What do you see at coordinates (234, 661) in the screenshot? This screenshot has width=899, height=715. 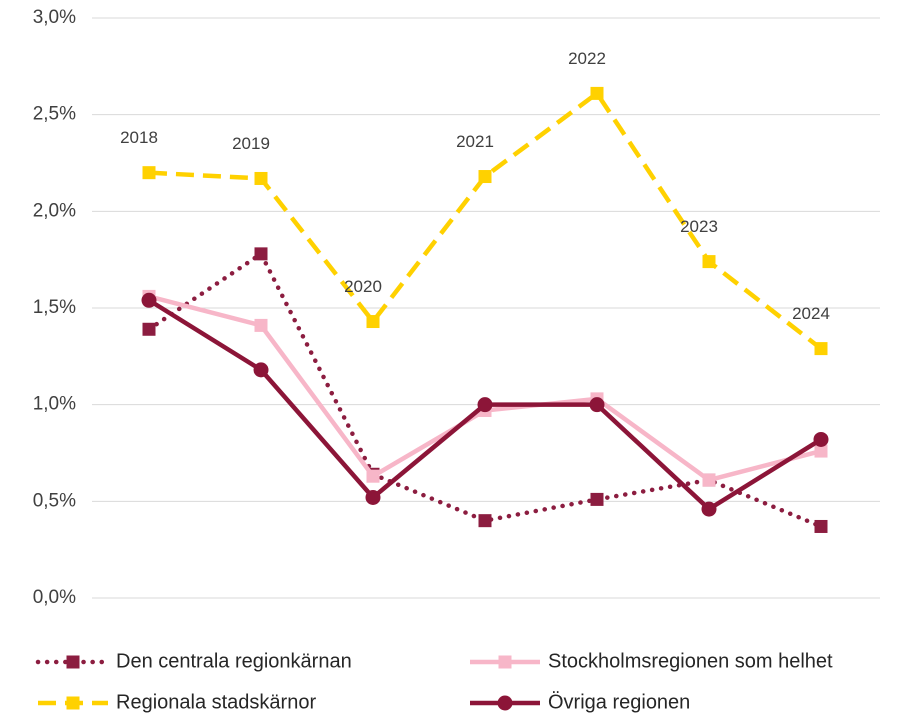 I see `legend-label: Den centrala regionkärnan` at bounding box center [234, 661].